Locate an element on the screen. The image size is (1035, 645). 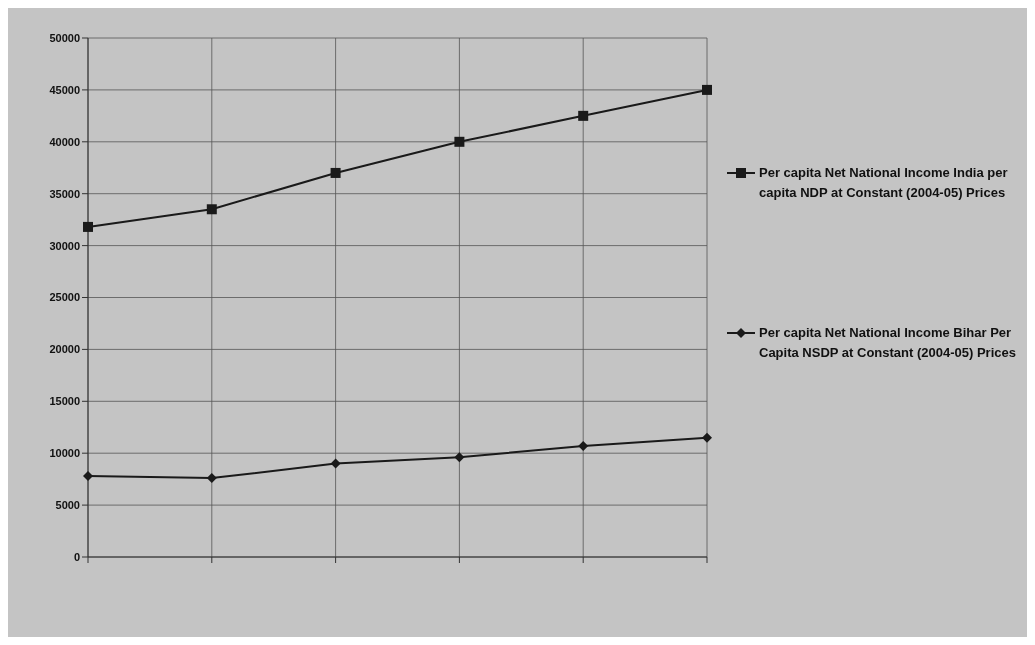
y-tick-label: 50000 is located at coordinates (64, 37).